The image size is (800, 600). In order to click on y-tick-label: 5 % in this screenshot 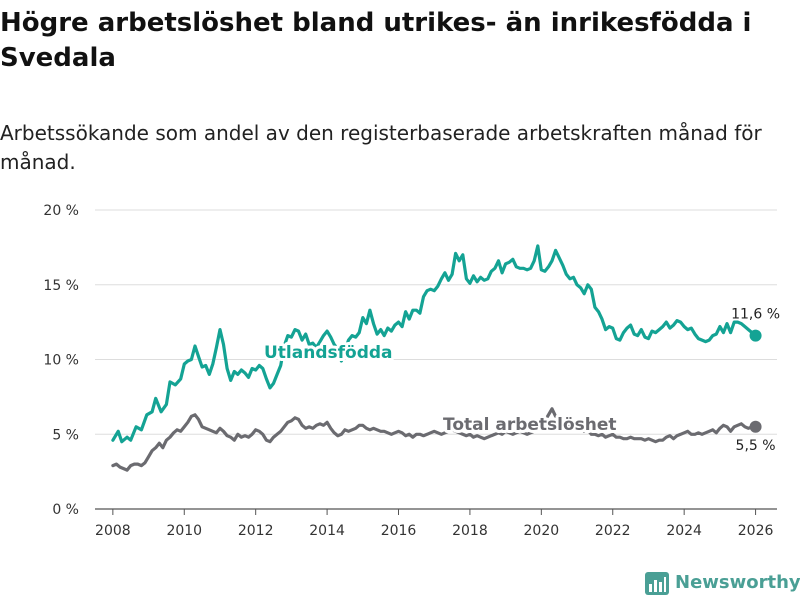, I will do `click(65, 435)`.